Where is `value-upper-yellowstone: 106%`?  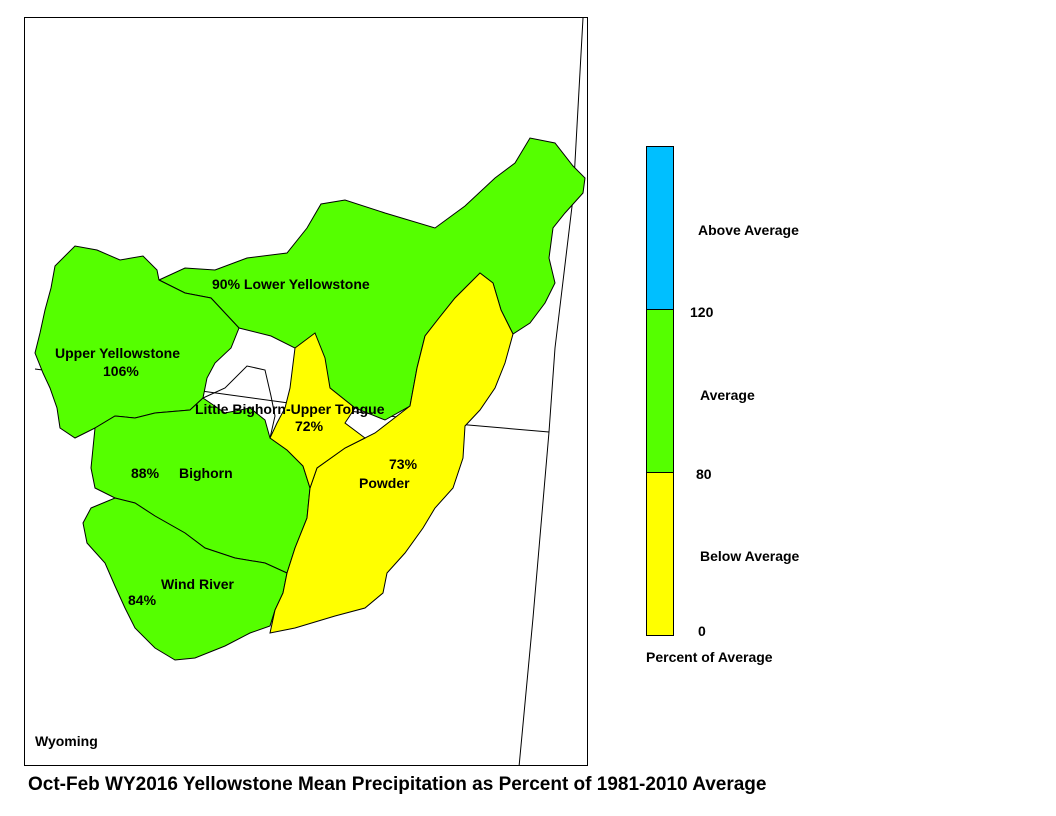
value-upper-yellowstone: 106% is located at coordinates (121, 371).